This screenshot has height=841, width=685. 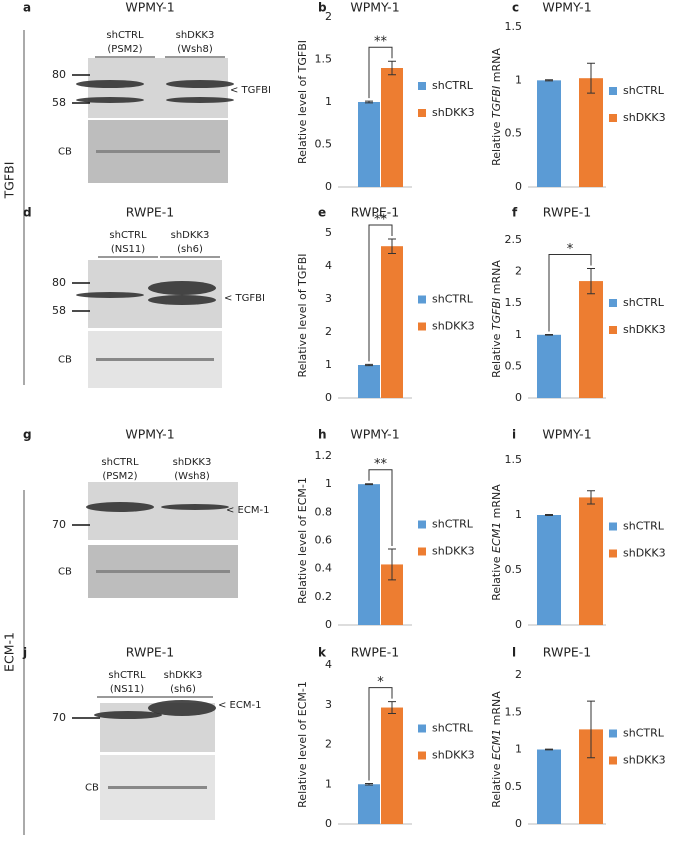 I want to click on y-axis-label-part: Relative, so click(x=496, y=354).